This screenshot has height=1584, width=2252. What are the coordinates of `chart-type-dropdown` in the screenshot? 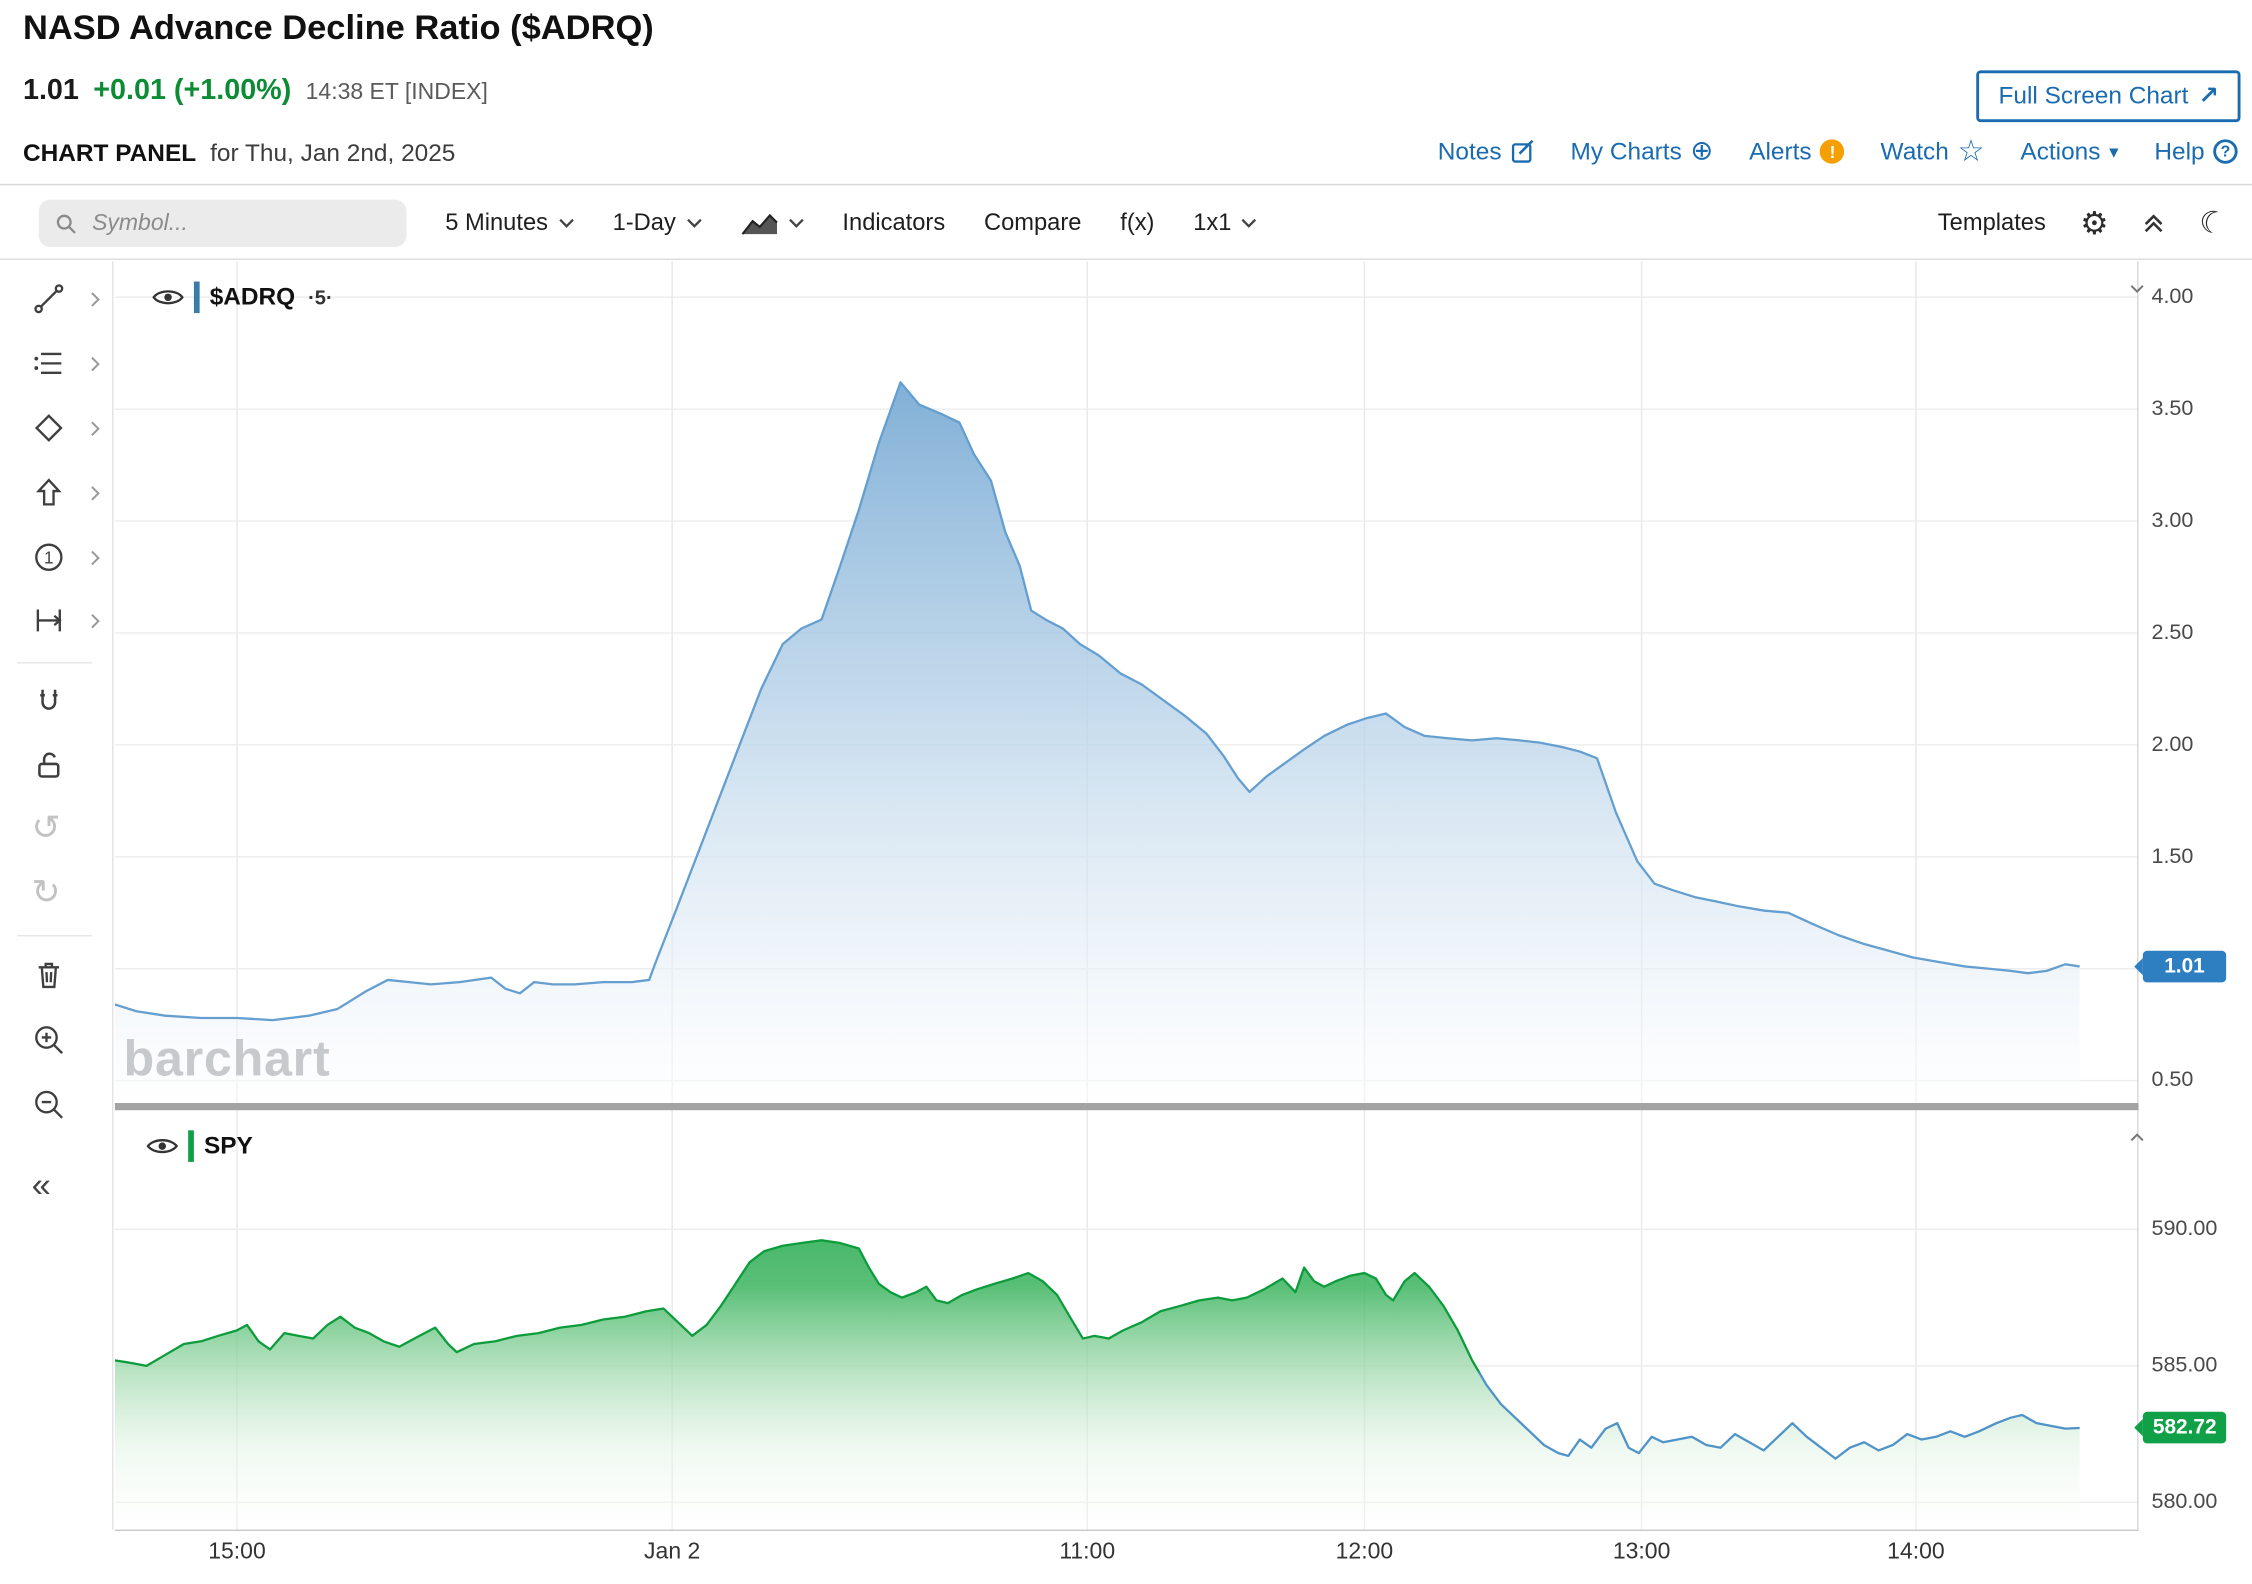 It's located at (772, 223).